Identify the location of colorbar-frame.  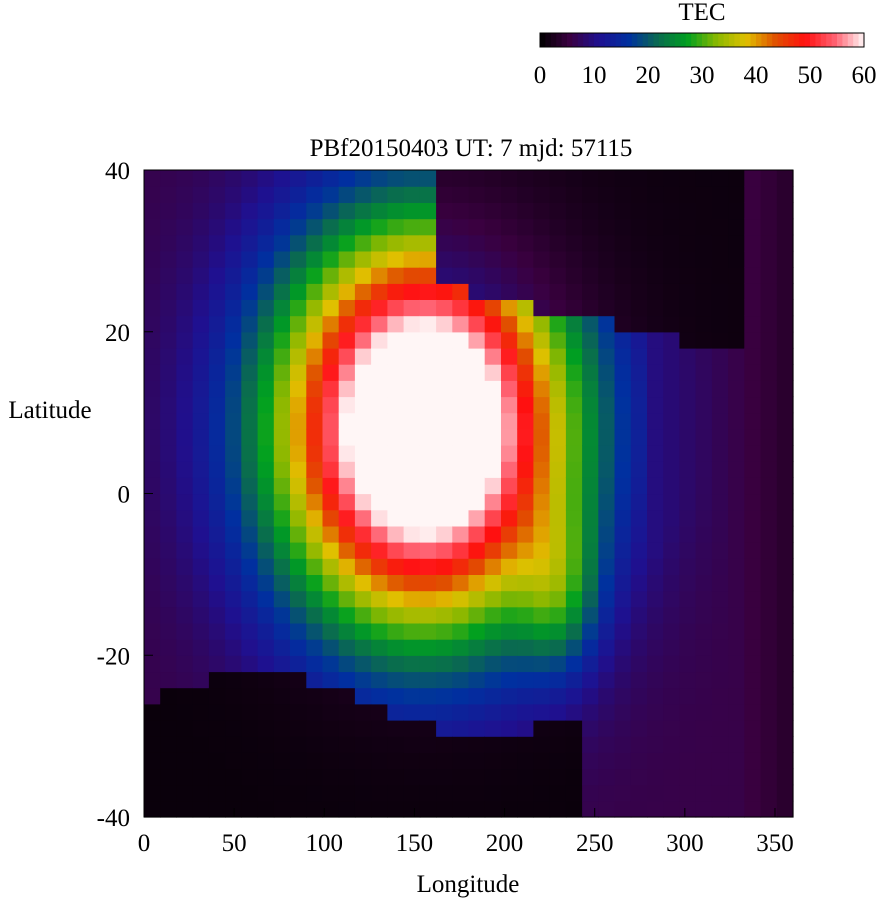
(702, 40).